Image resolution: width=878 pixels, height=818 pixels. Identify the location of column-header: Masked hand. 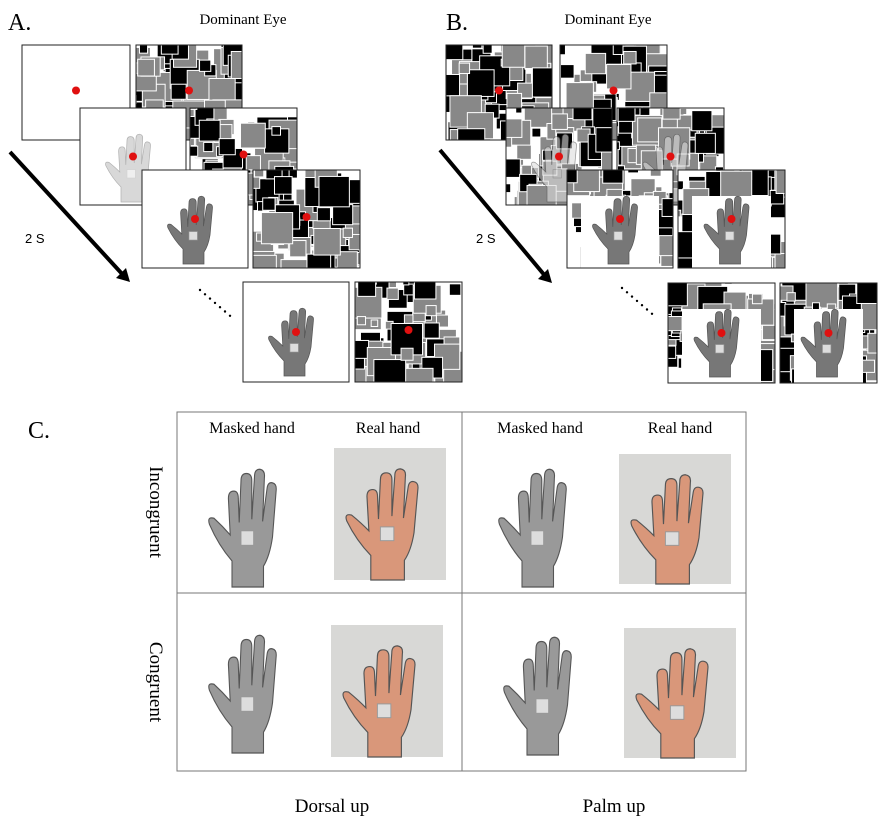
(252, 428).